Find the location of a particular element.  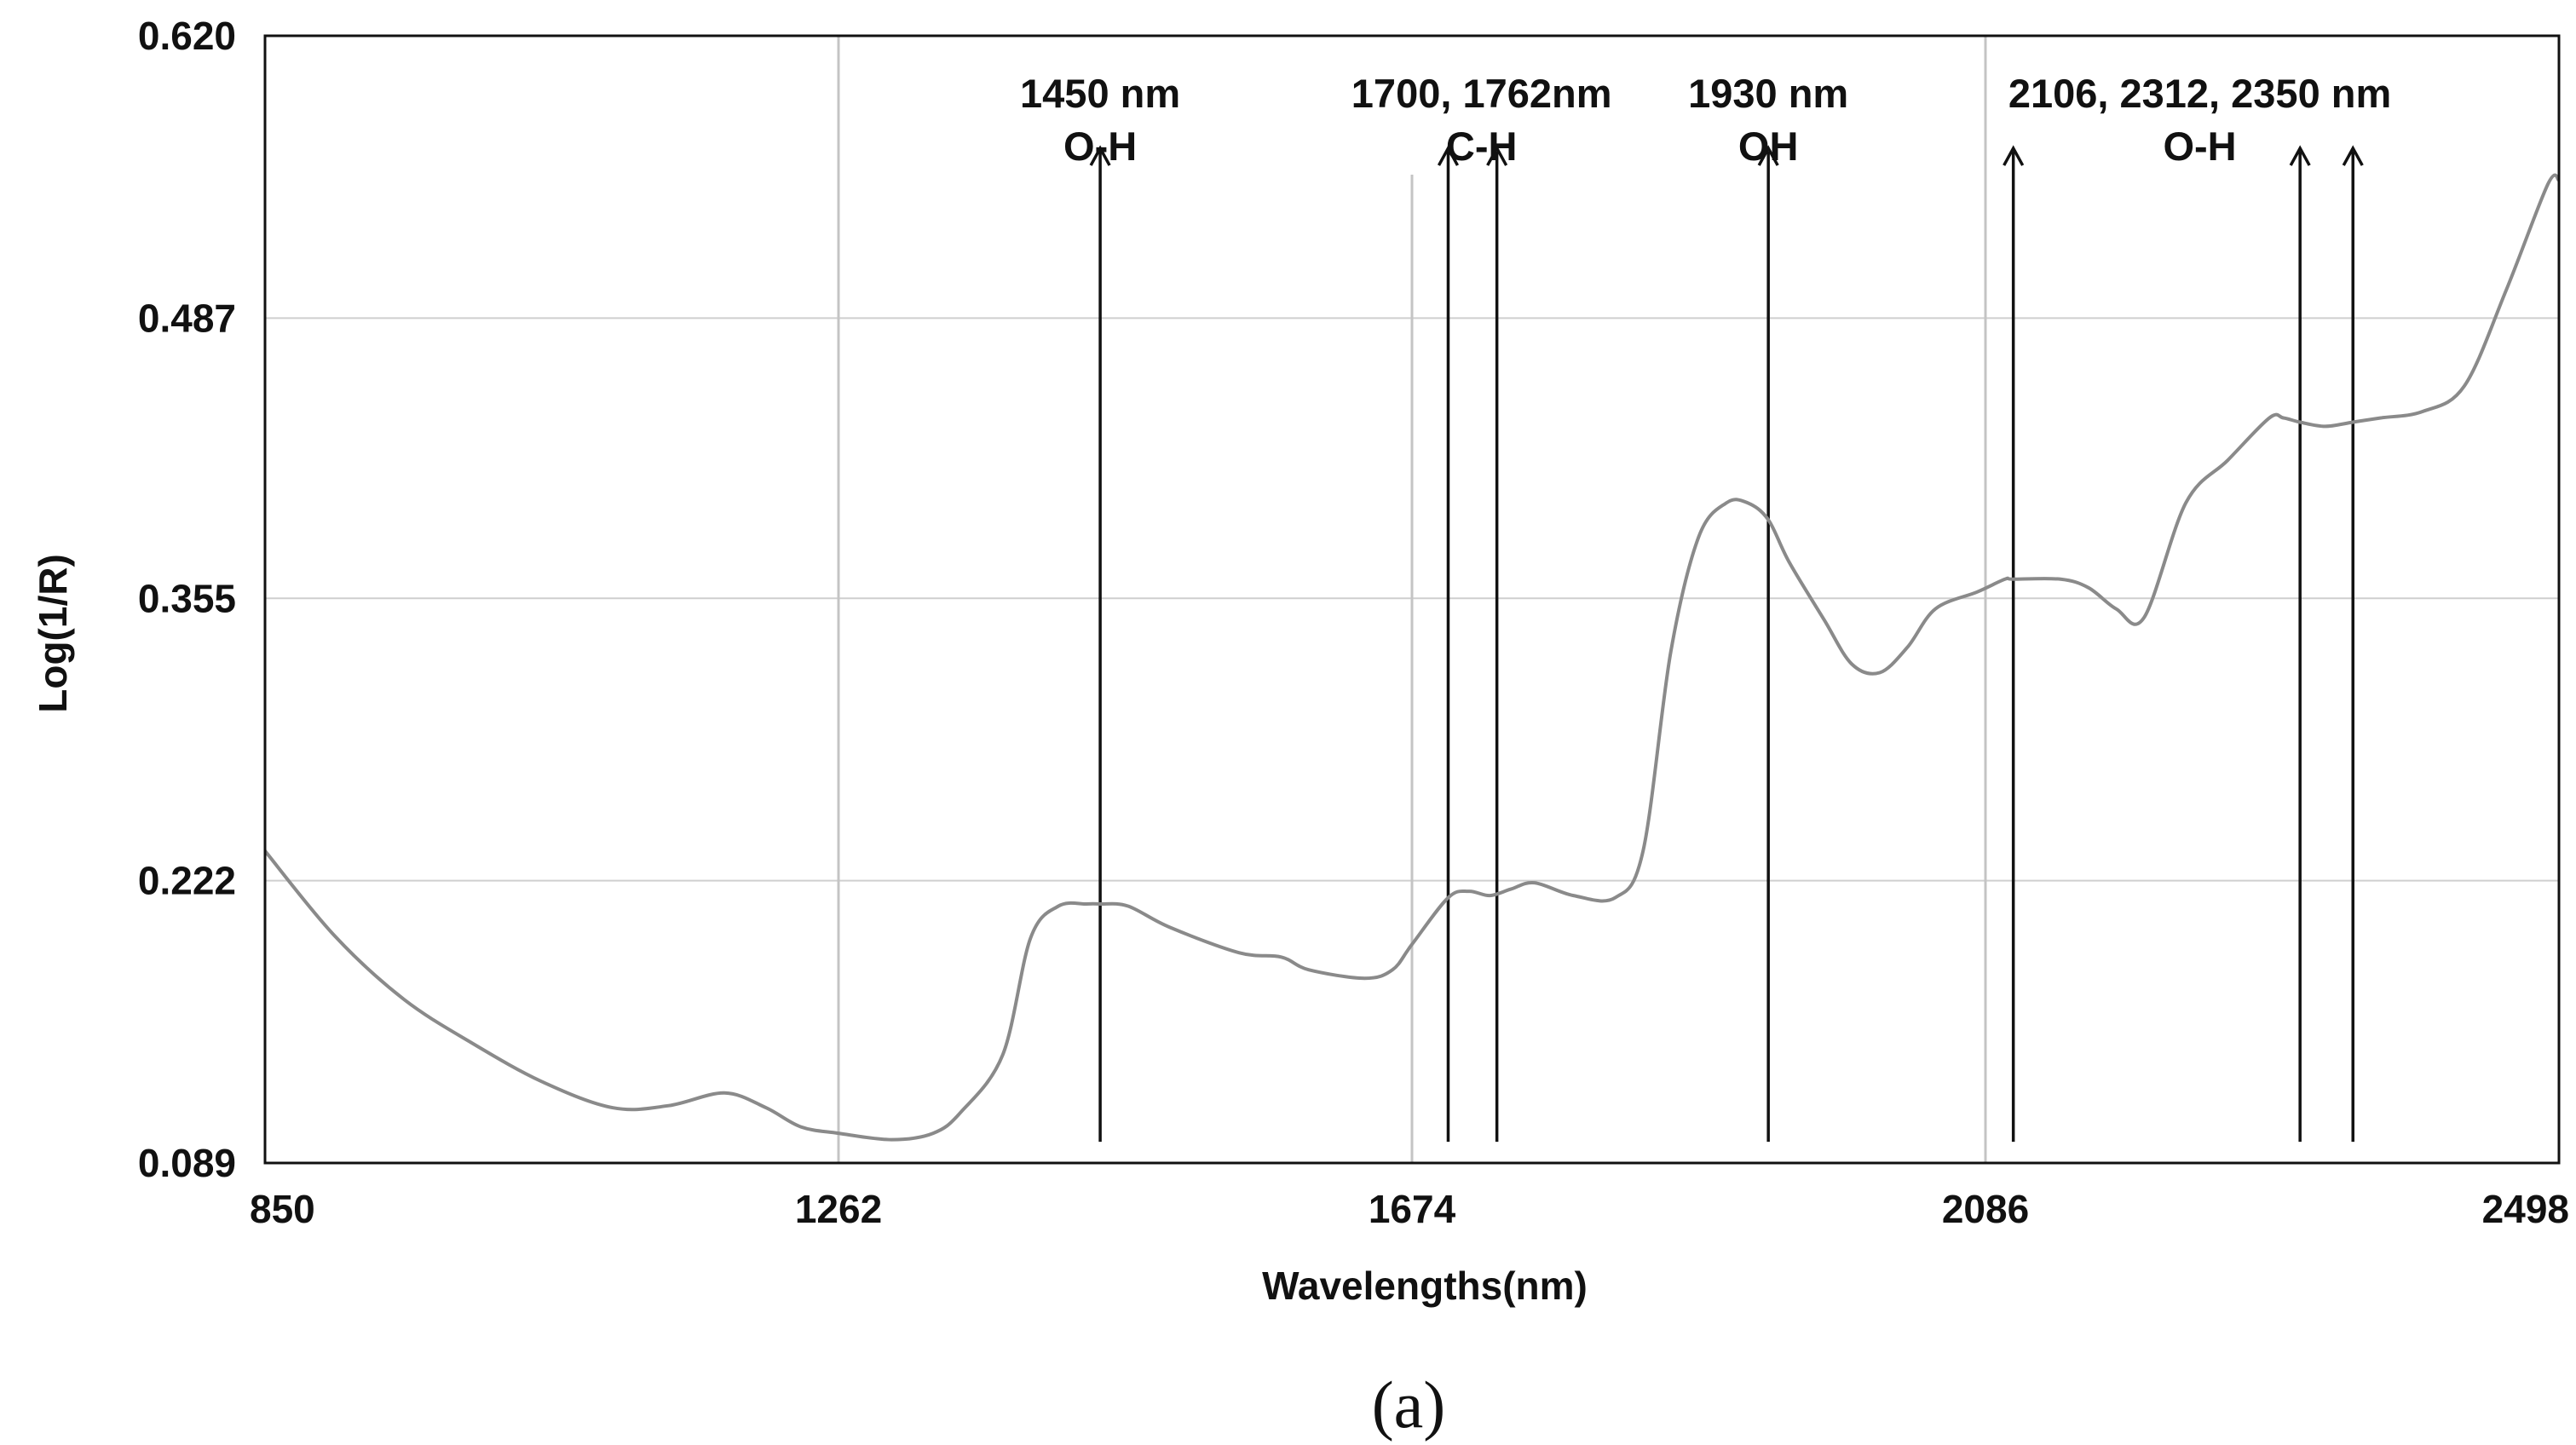

annotation-label: 1930 nm is located at coordinates (1768, 93).